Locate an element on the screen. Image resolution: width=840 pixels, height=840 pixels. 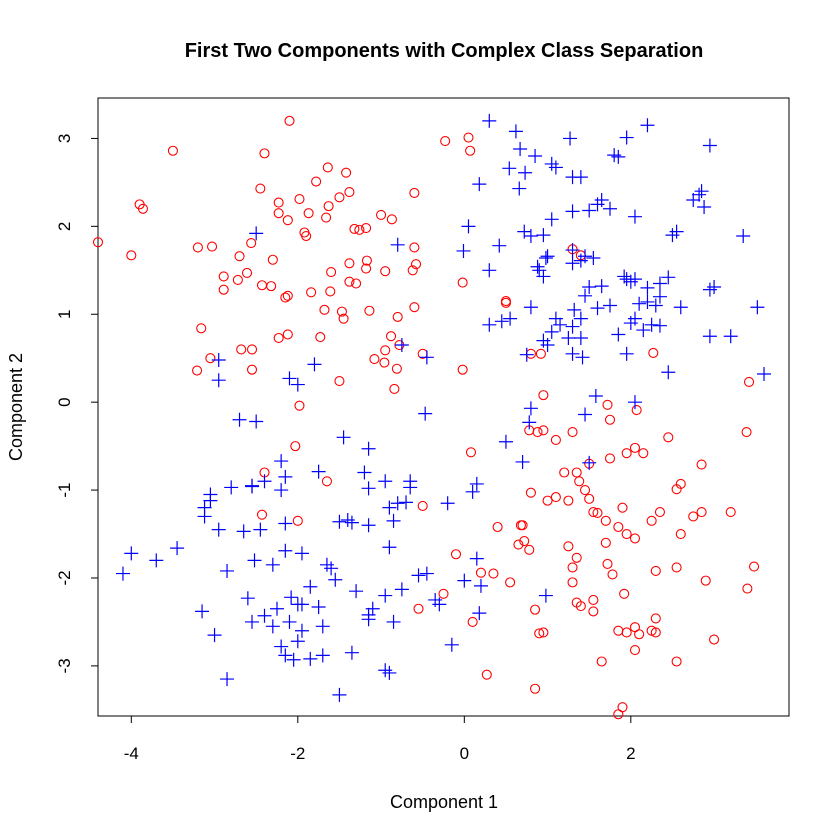
y-axis-label: Component 2 is located at coordinates (16, 407).